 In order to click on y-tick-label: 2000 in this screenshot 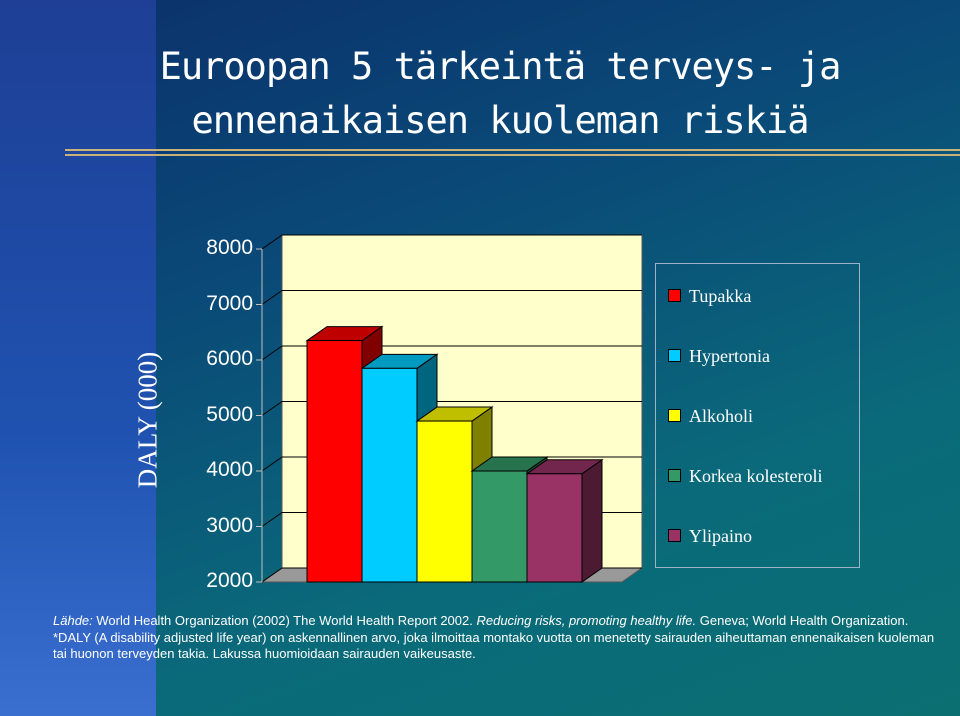, I will do `click(229, 580)`.